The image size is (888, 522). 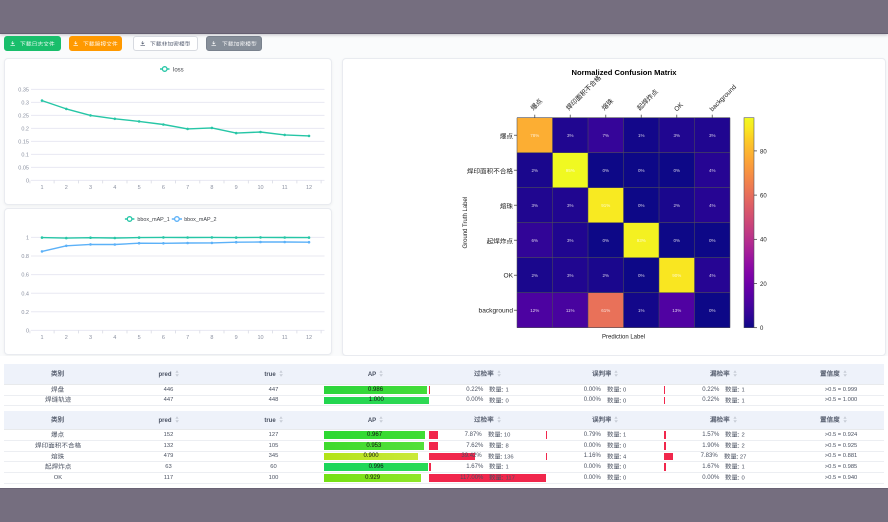 I want to click on svg-text: 80, so click(x=763, y=152).